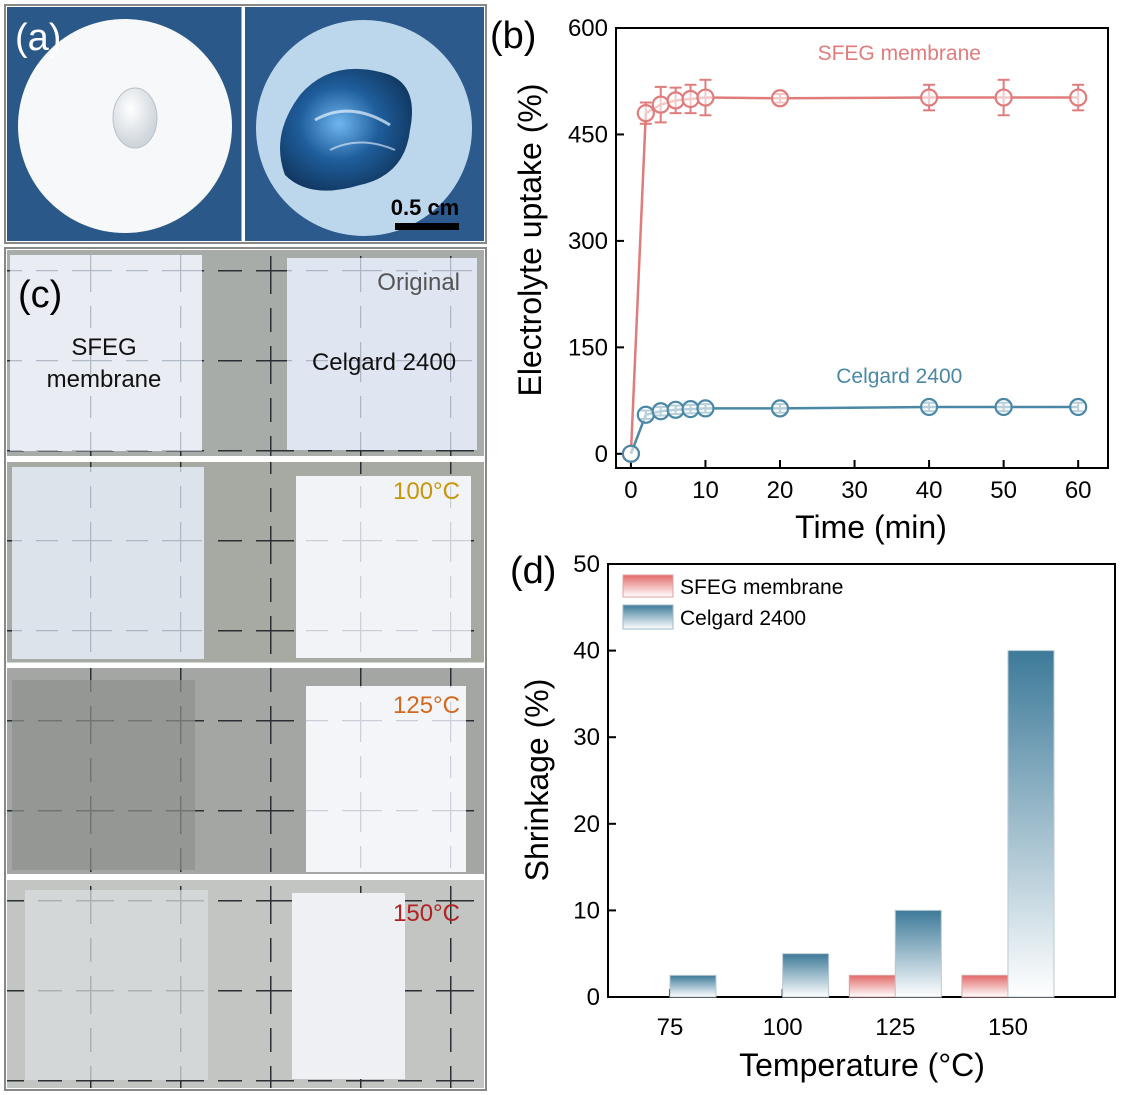 Image resolution: width=1126 pixels, height=1095 pixels. Describe the element at coordinates (586, 651) in the screenshot. I see `y-tick-label: 40` at that location.